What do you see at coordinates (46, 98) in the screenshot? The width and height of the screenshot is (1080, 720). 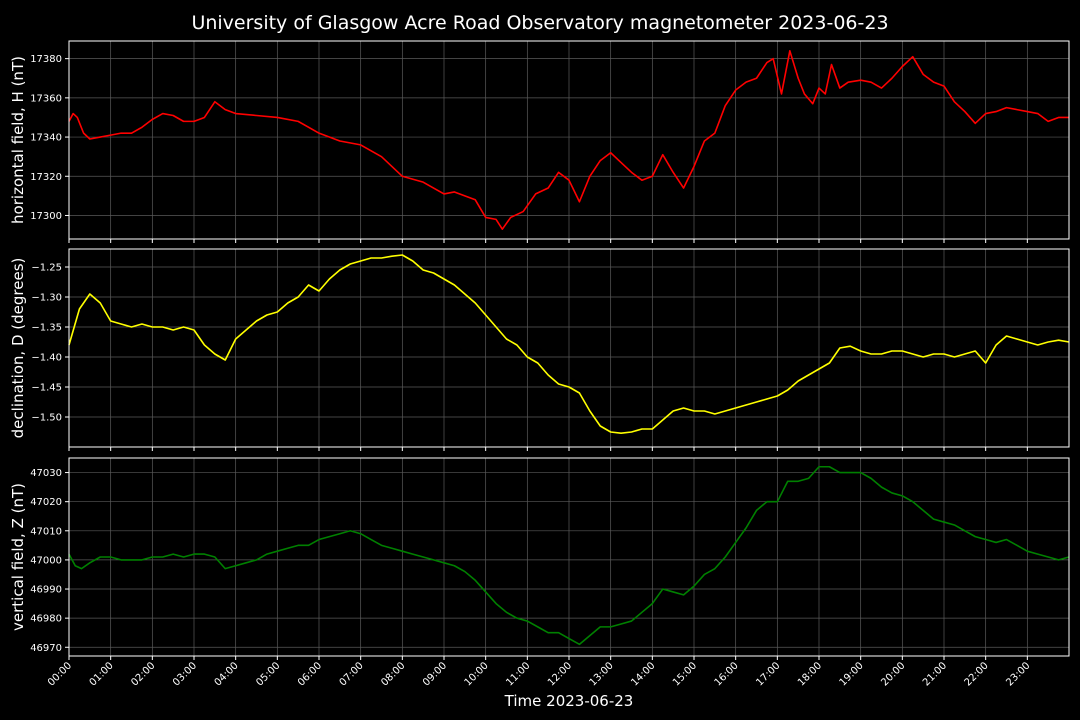 I see `y-tick-label: 17360` at bounding box center [46, 98].